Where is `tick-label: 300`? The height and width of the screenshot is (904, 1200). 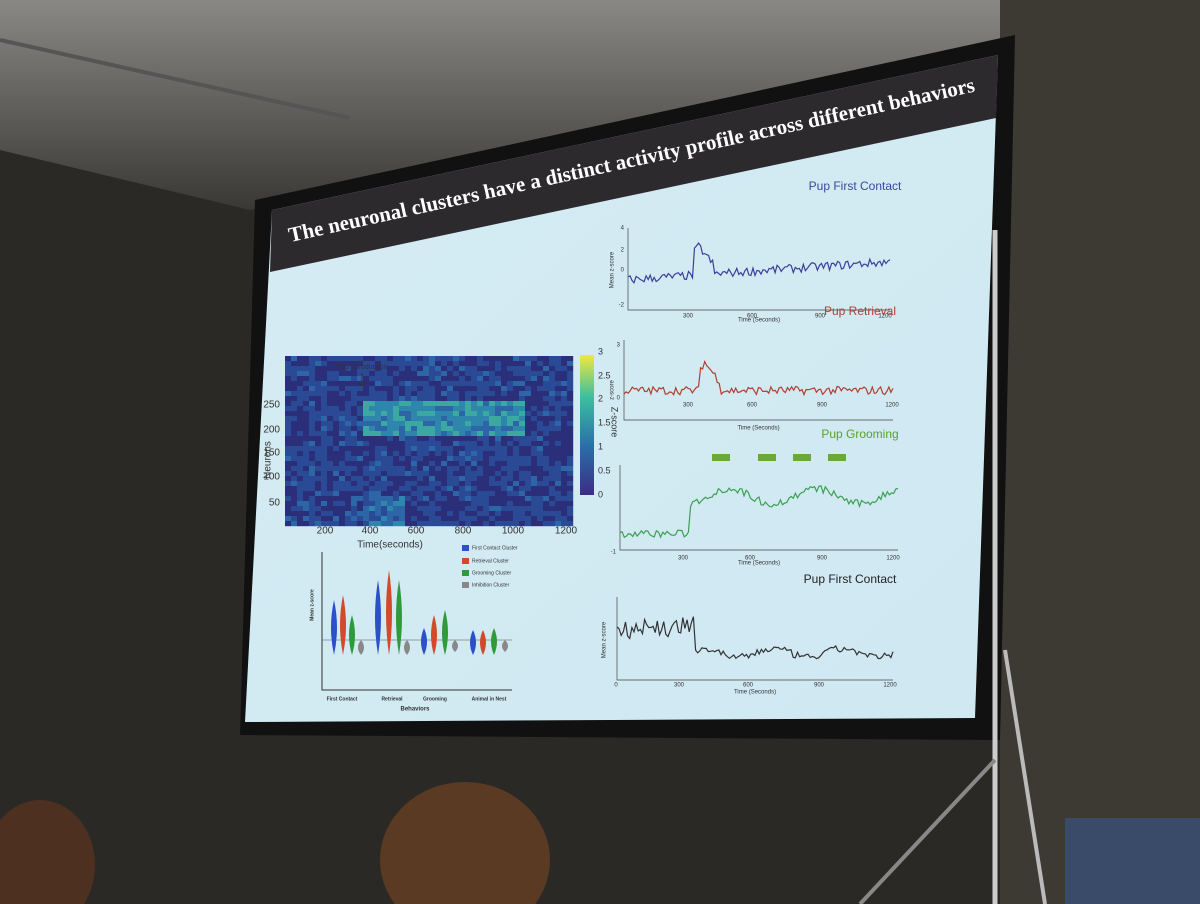 tick-label: 300 is located at coordinates (679, 686).